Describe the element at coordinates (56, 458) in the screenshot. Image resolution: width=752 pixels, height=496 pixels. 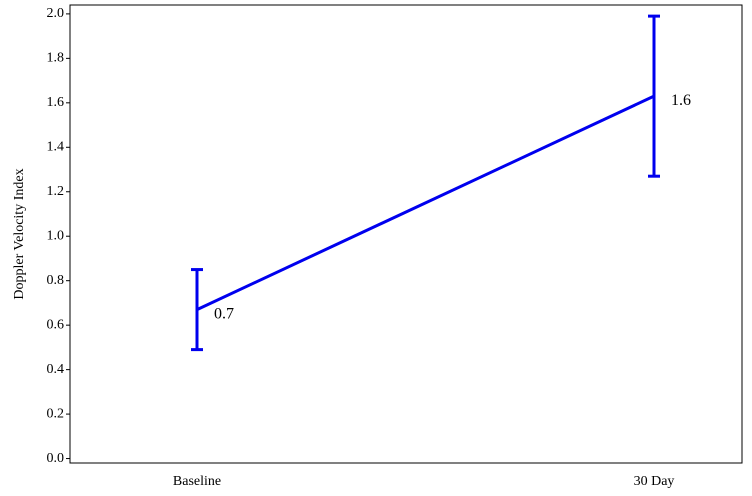
I see `y-tick-label: 0.0` at that location.